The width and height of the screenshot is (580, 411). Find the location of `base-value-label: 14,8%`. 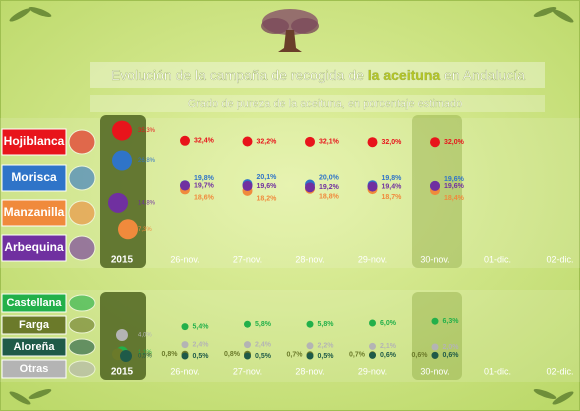

base-value-label: 14,8% is located at coordinates (147, 203).